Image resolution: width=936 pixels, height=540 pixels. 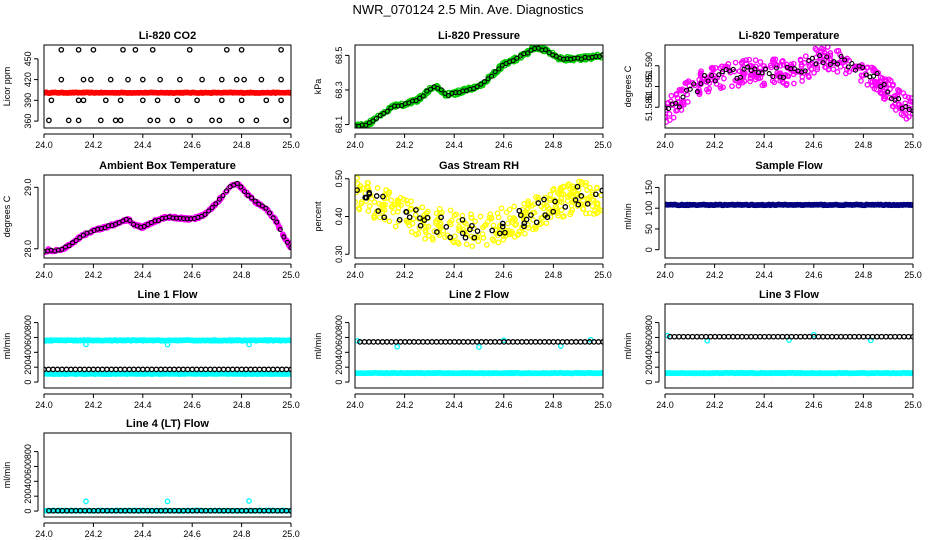 I want to click on x-tick-label: 25.0, so click(x=603, y=405).